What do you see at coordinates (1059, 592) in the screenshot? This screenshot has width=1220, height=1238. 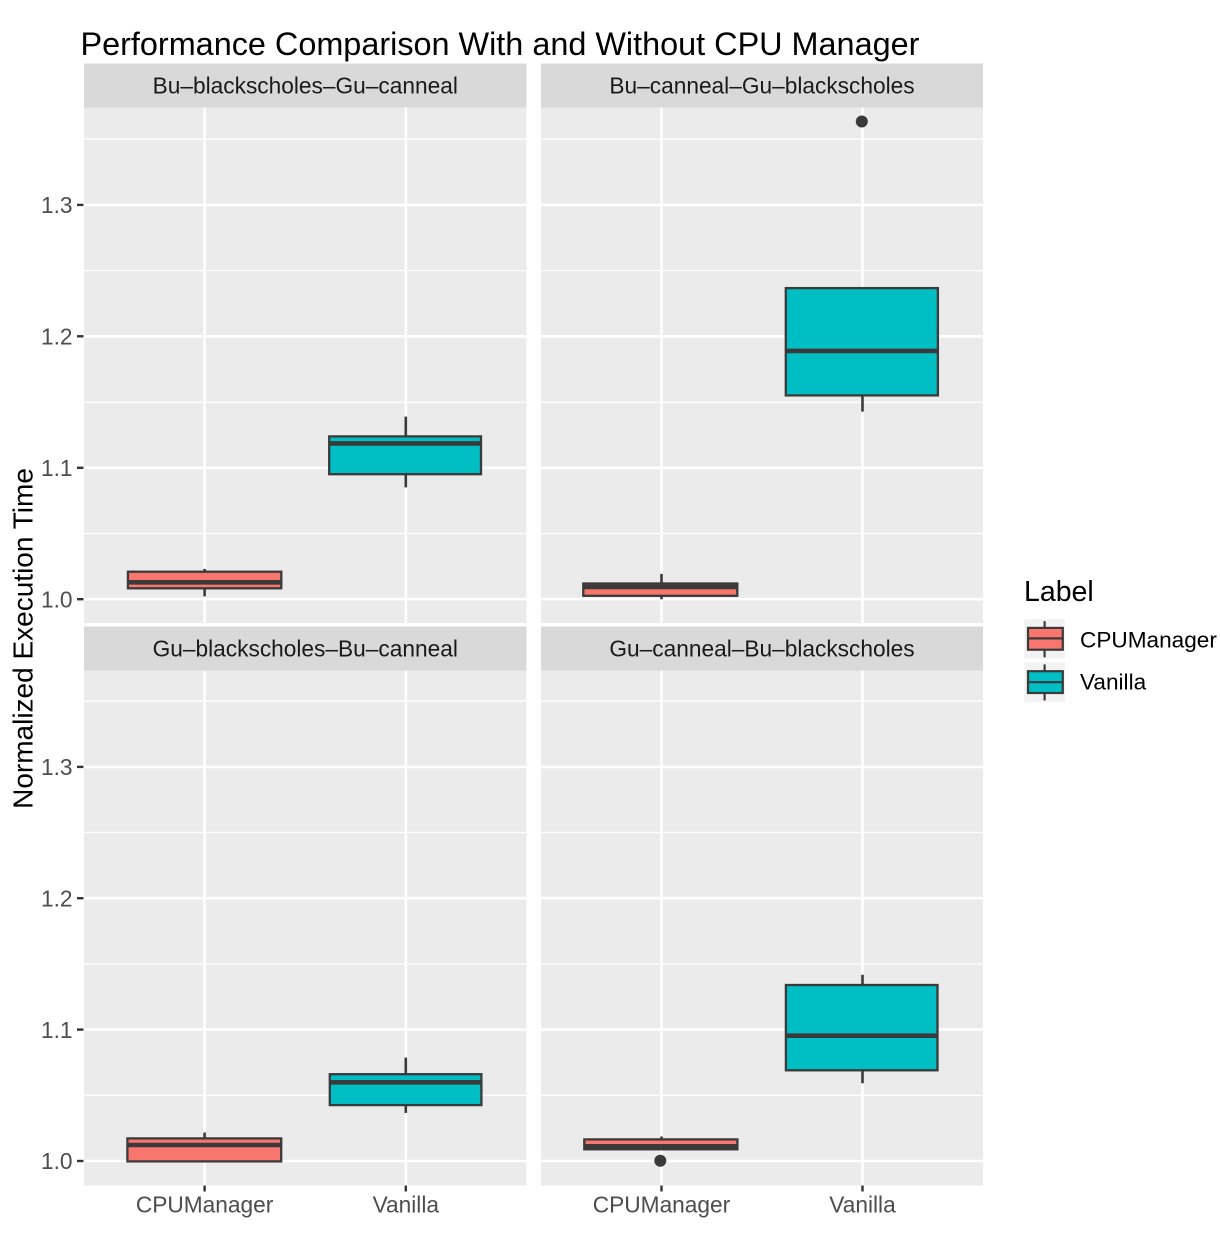 I see `svg-text: Label` at bounding box center [1059, 592].